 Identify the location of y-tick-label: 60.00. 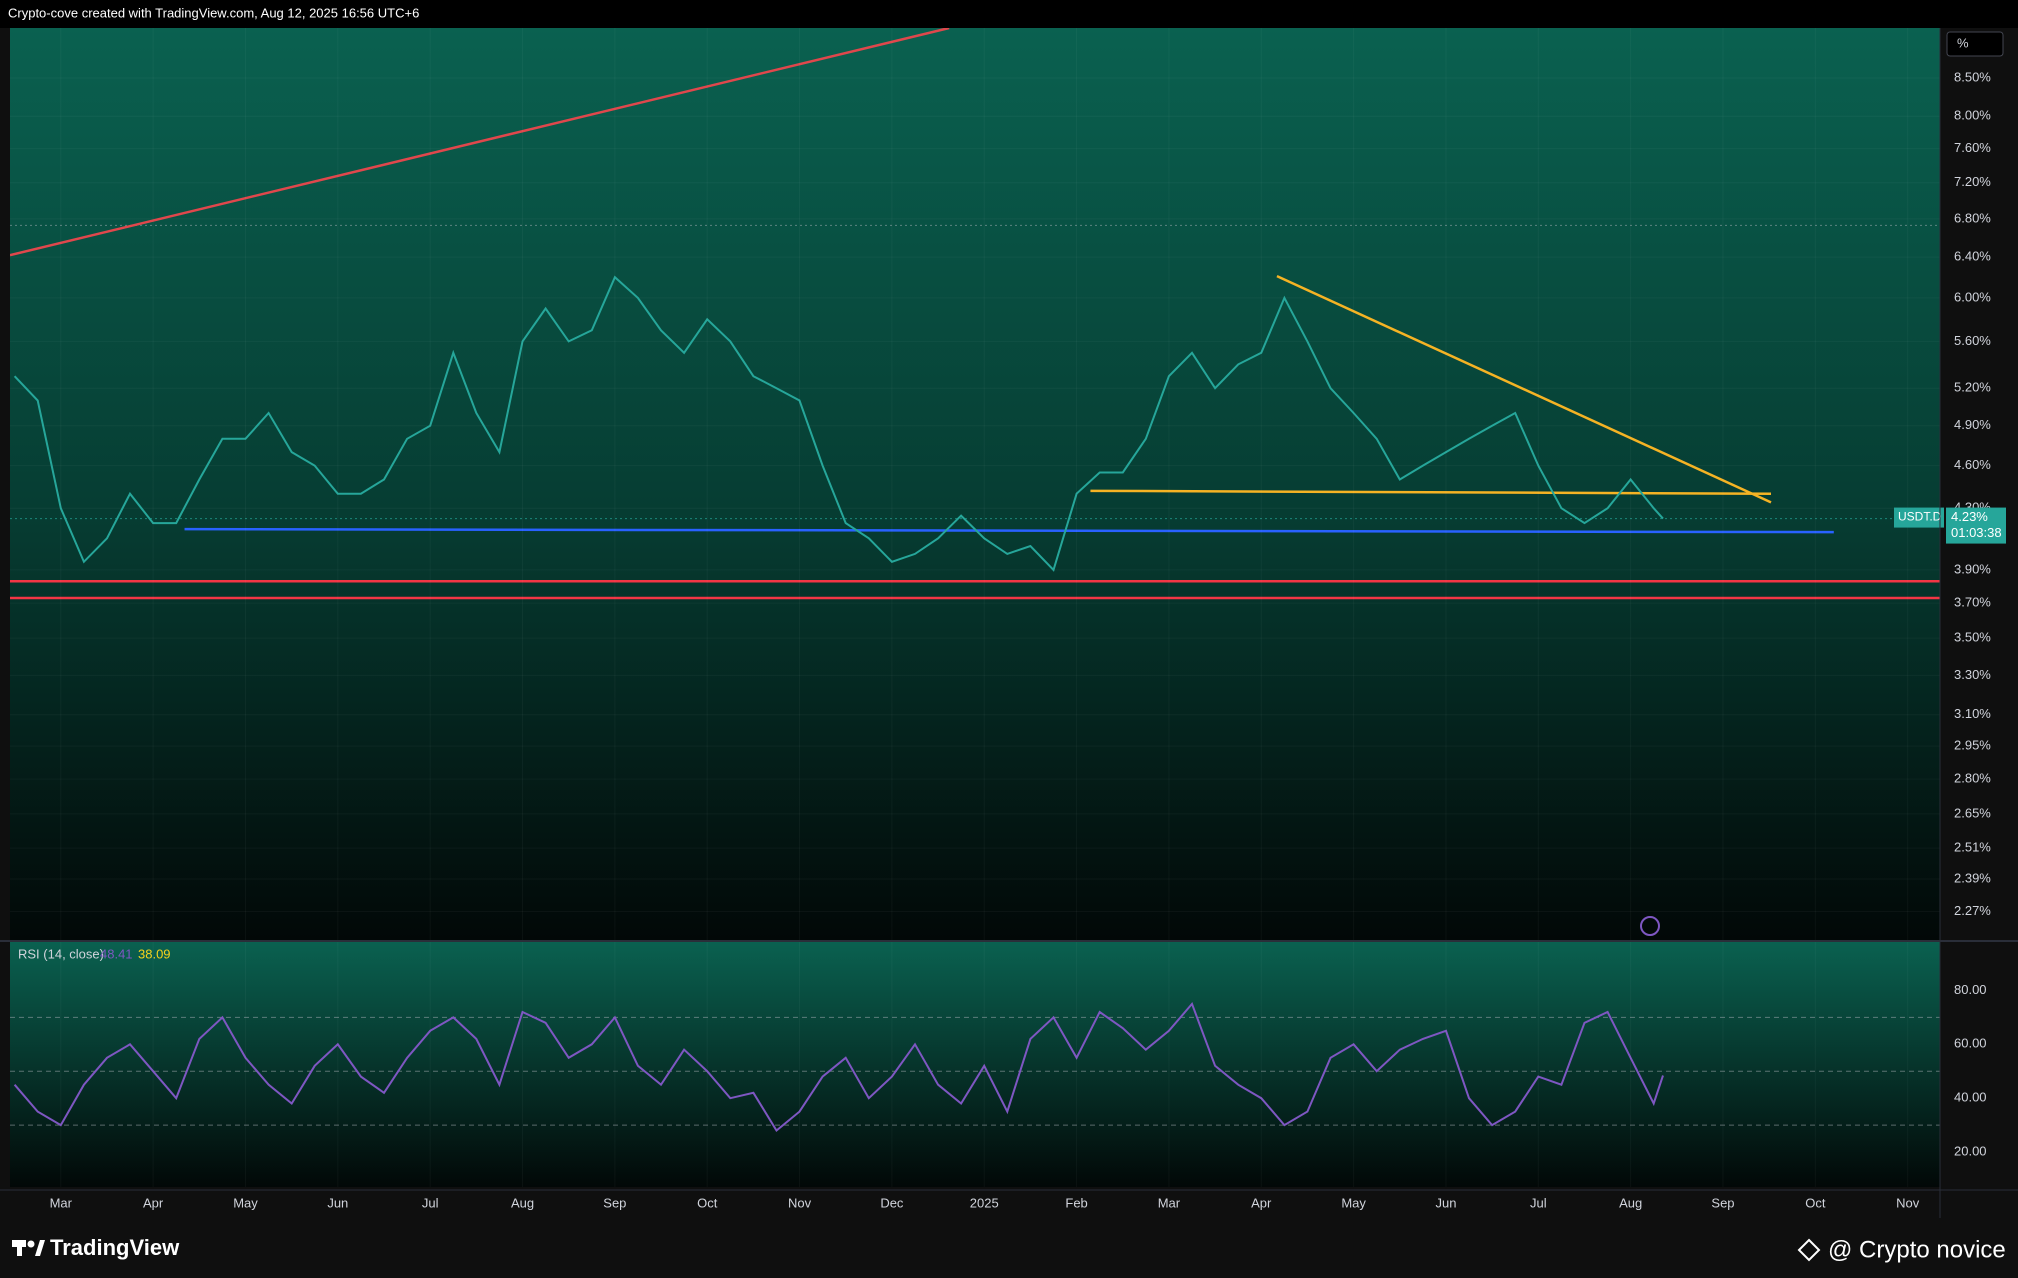
(1970, 1043).